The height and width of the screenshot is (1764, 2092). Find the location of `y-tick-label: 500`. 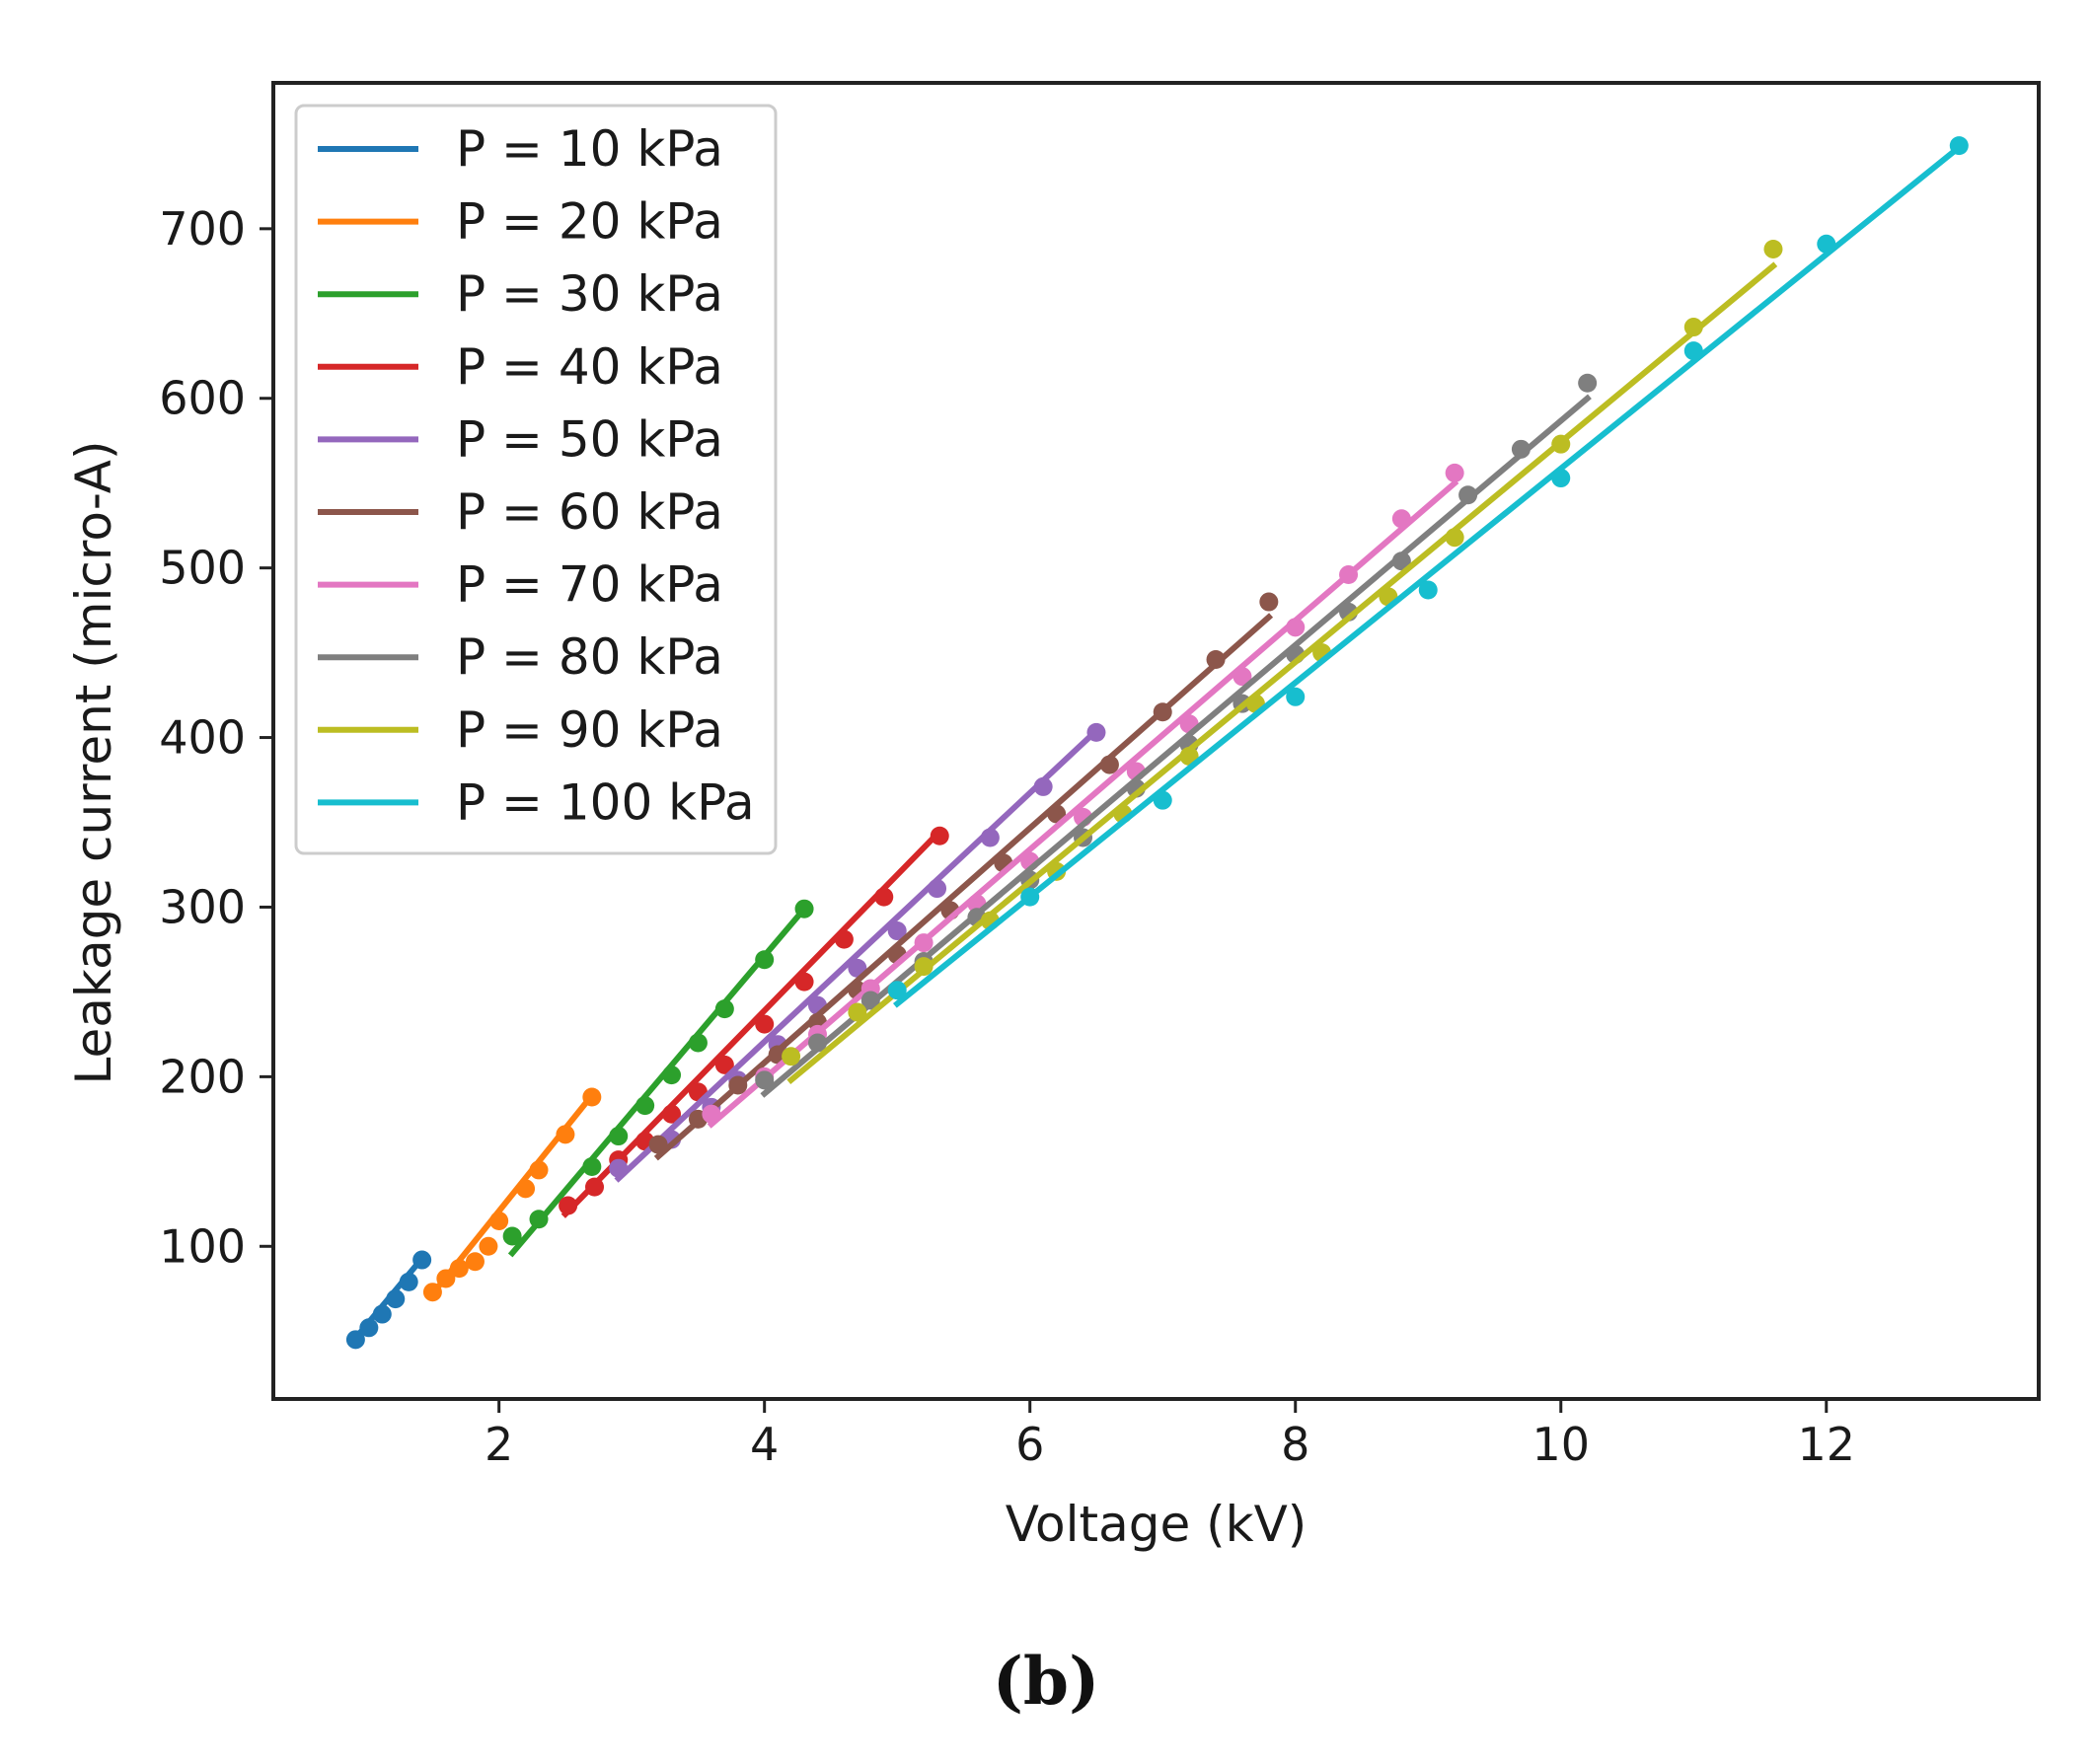

y-tick-label: 500 is located at coordinates (203, 569).